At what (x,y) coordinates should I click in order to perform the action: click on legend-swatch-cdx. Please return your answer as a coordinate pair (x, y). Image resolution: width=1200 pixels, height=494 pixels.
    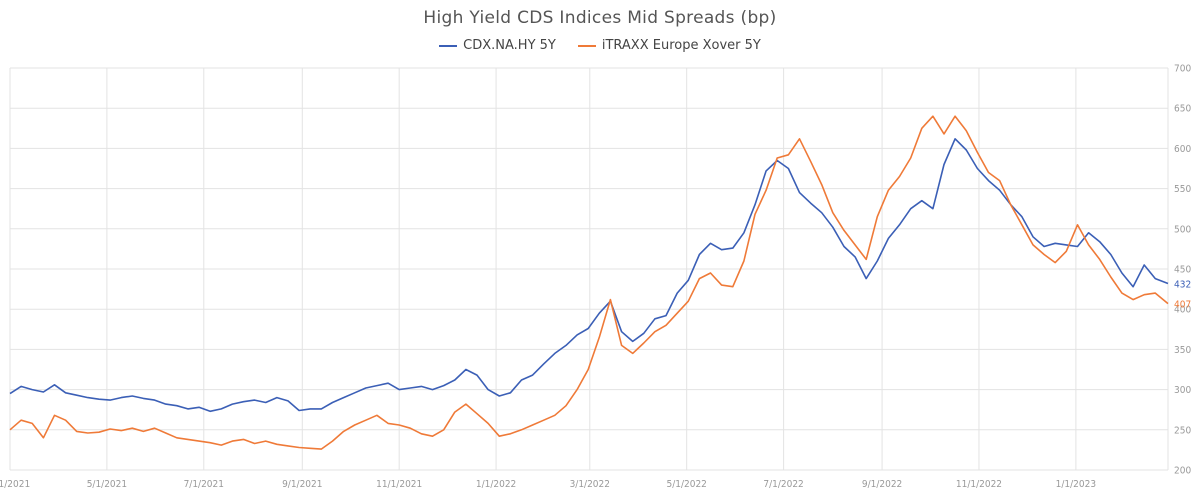
    Looking at the image, I should click on (448, 45).